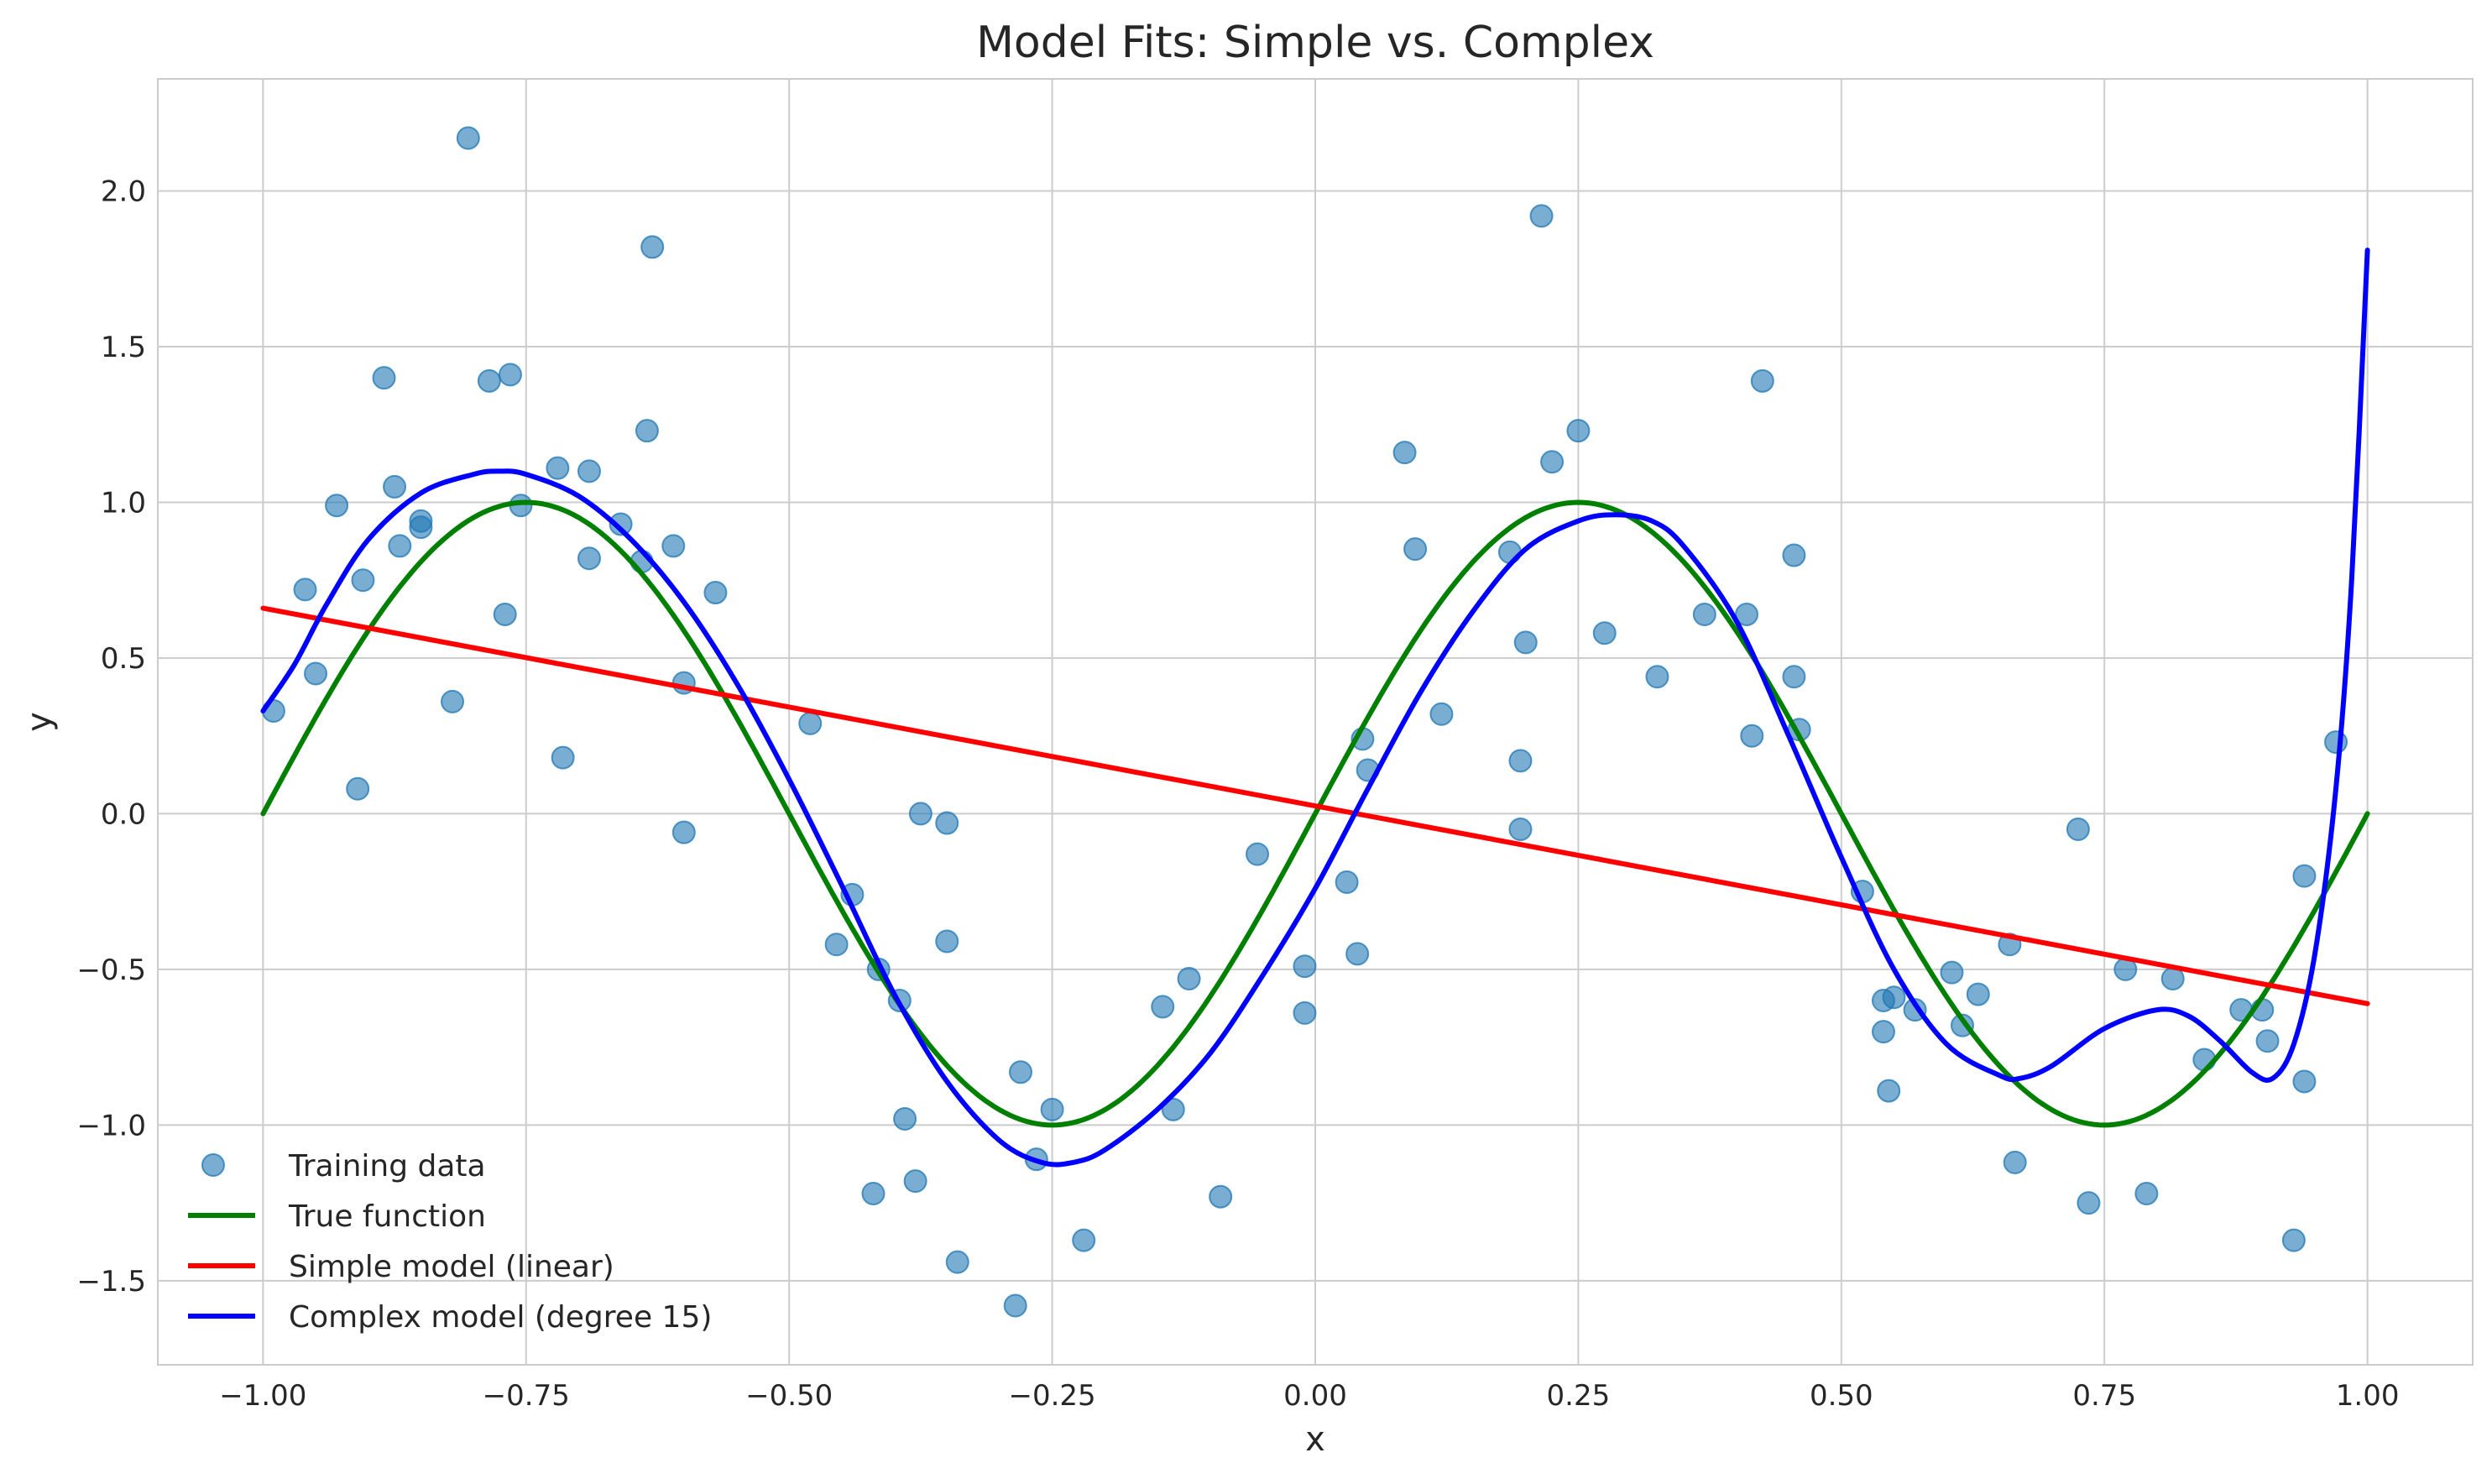 This screenshot has width=2492, height=1484. I want to click on y-tick-label: −1.5, so click(111, 1281).